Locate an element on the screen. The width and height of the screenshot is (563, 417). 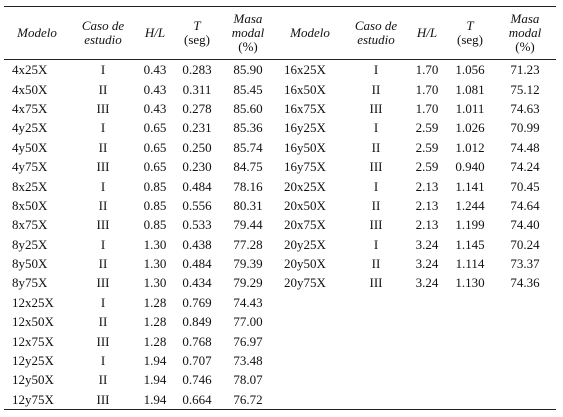
table-cell: 0.746 is located at coordinates (197, 380).